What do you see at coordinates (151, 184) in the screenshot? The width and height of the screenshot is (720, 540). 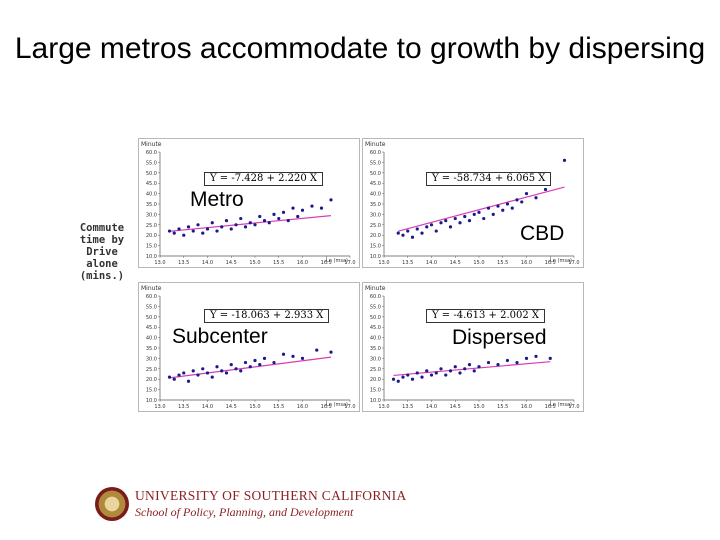 I see `y-tick-label: 45.0` at bounding box center [151, 184].